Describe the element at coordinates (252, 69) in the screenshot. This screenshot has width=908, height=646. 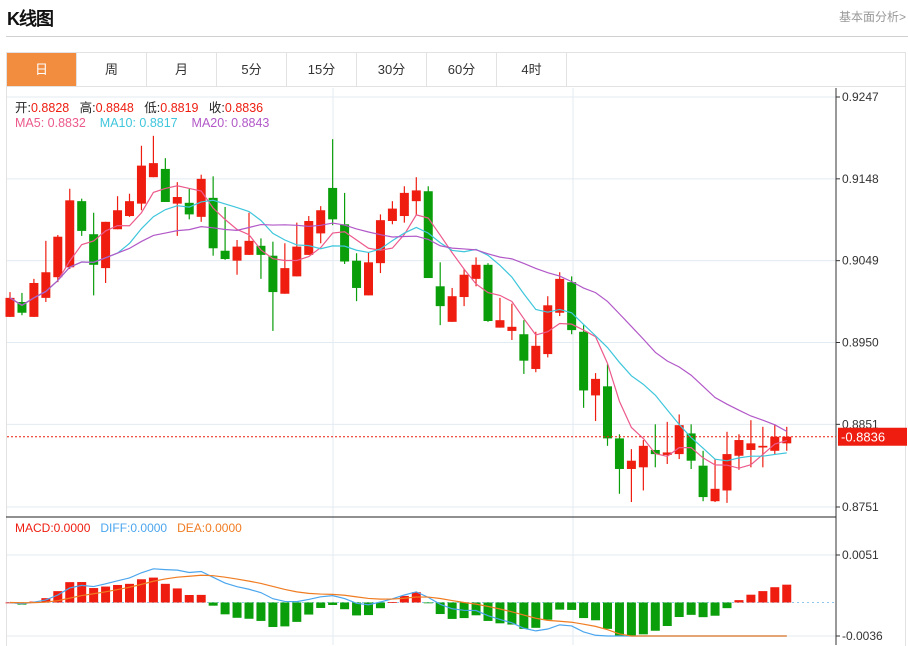
I see `tab-5min: 5分` at that location.